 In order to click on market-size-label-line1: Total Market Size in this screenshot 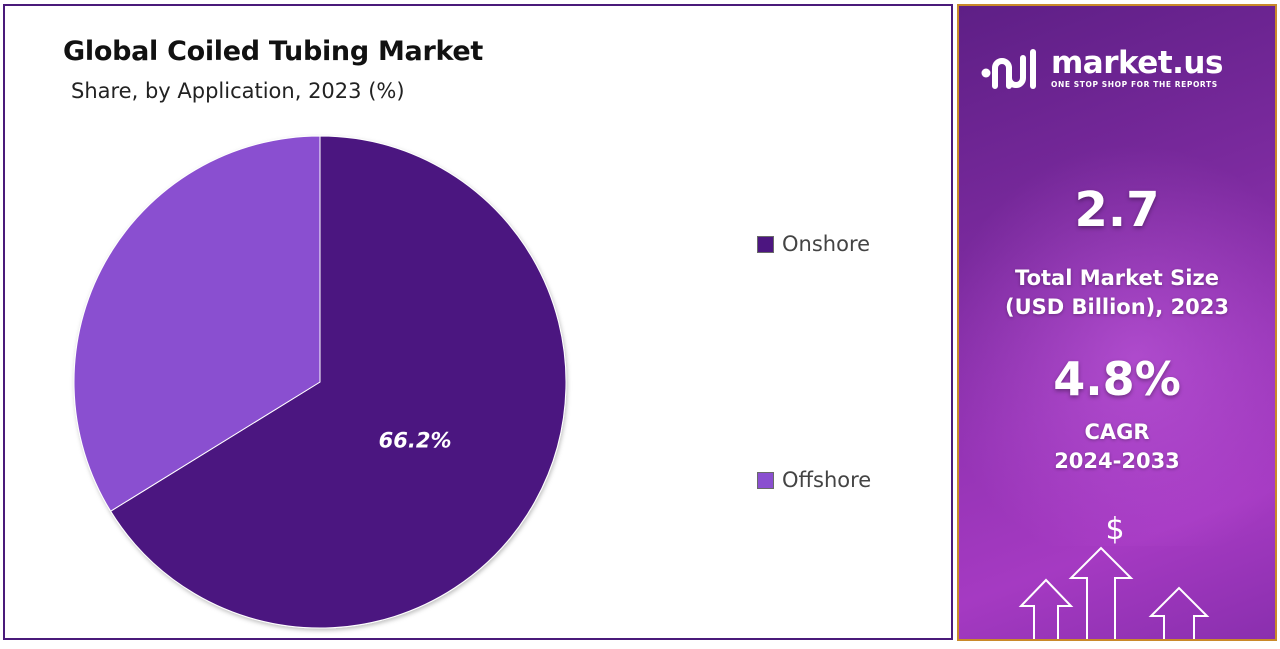, I will do `click(1117, 278)`.